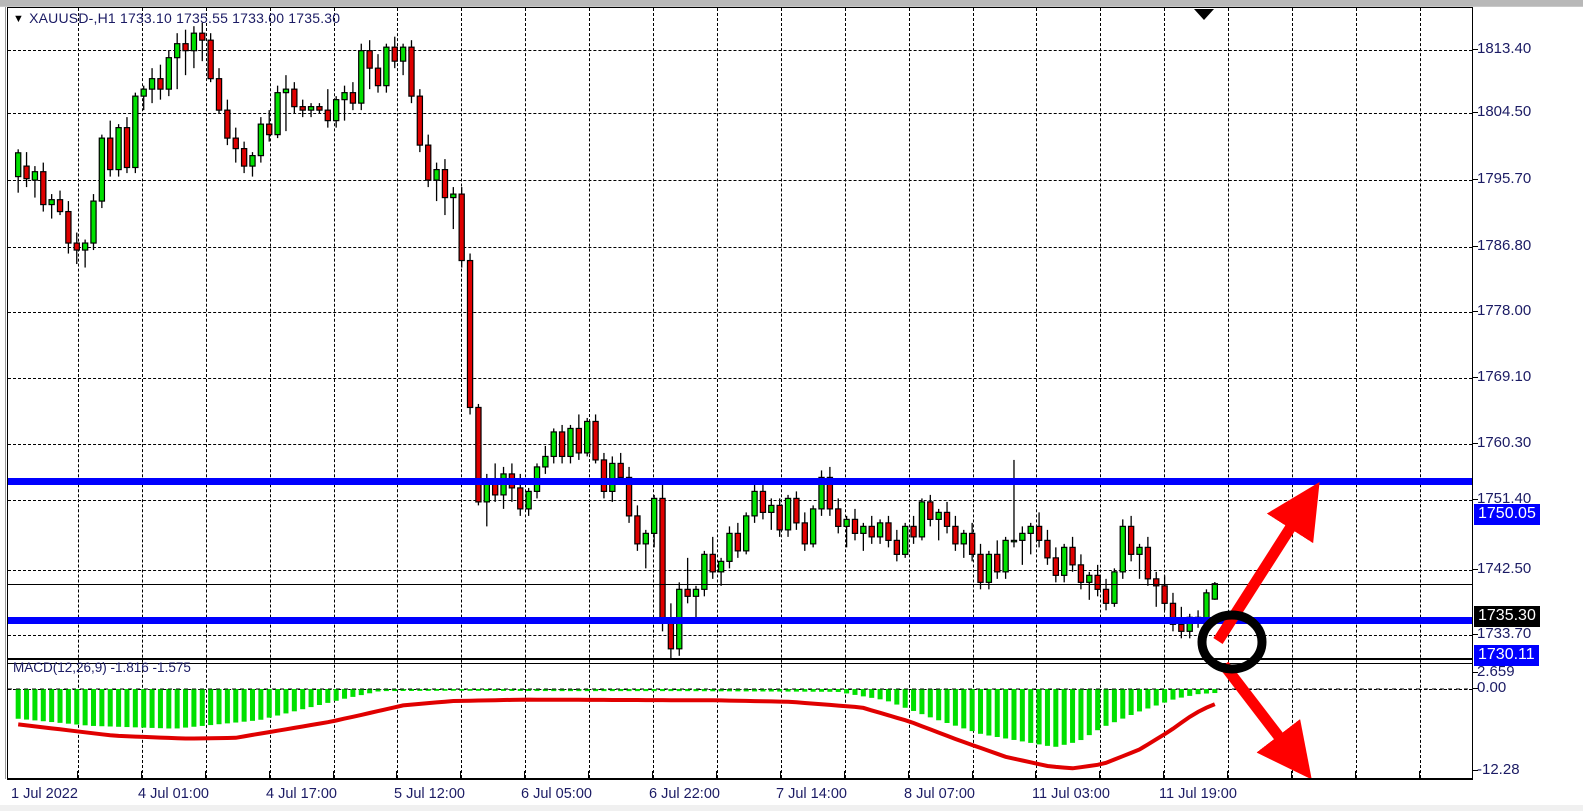  I want to click on time-axis-tick: 6 Jul 05:00, so click(556, 794).